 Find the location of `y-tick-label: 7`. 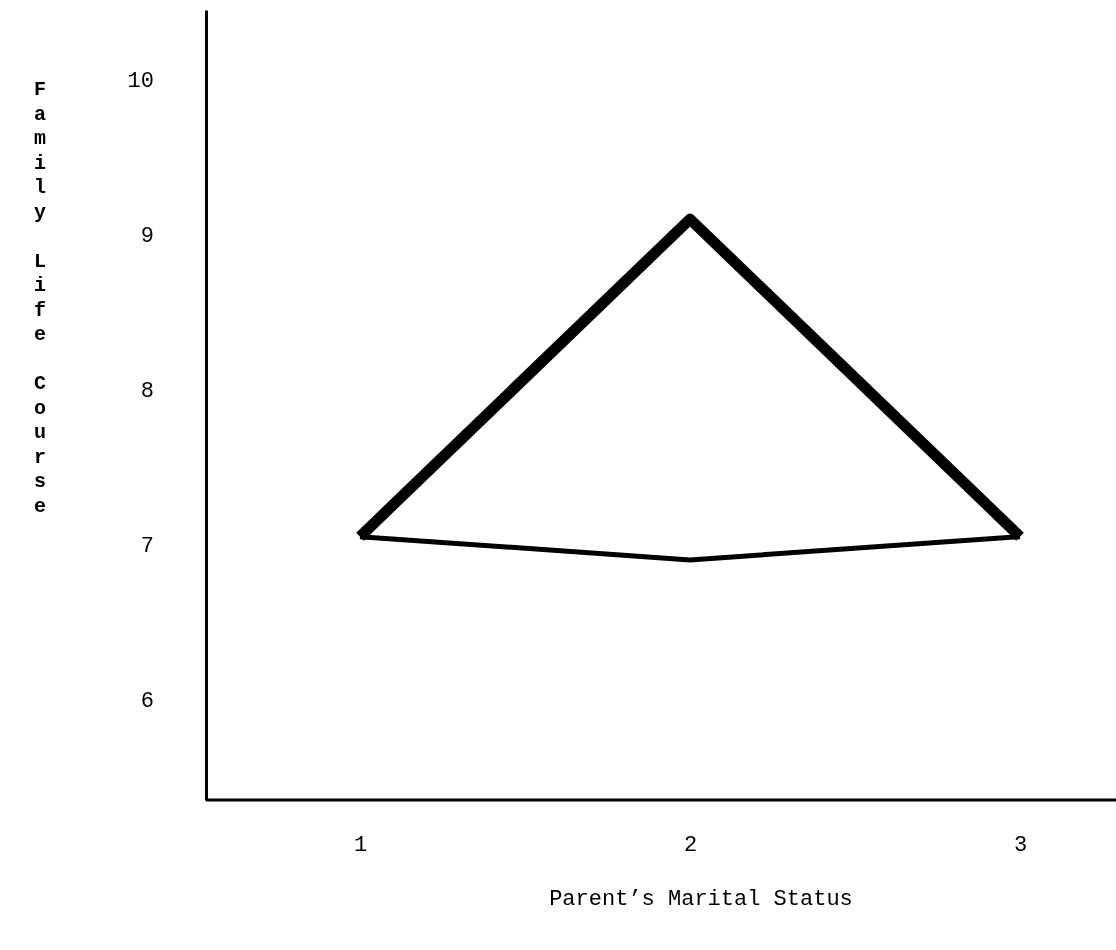

y-tick-label: 7 is located at coordinates (147, 546).